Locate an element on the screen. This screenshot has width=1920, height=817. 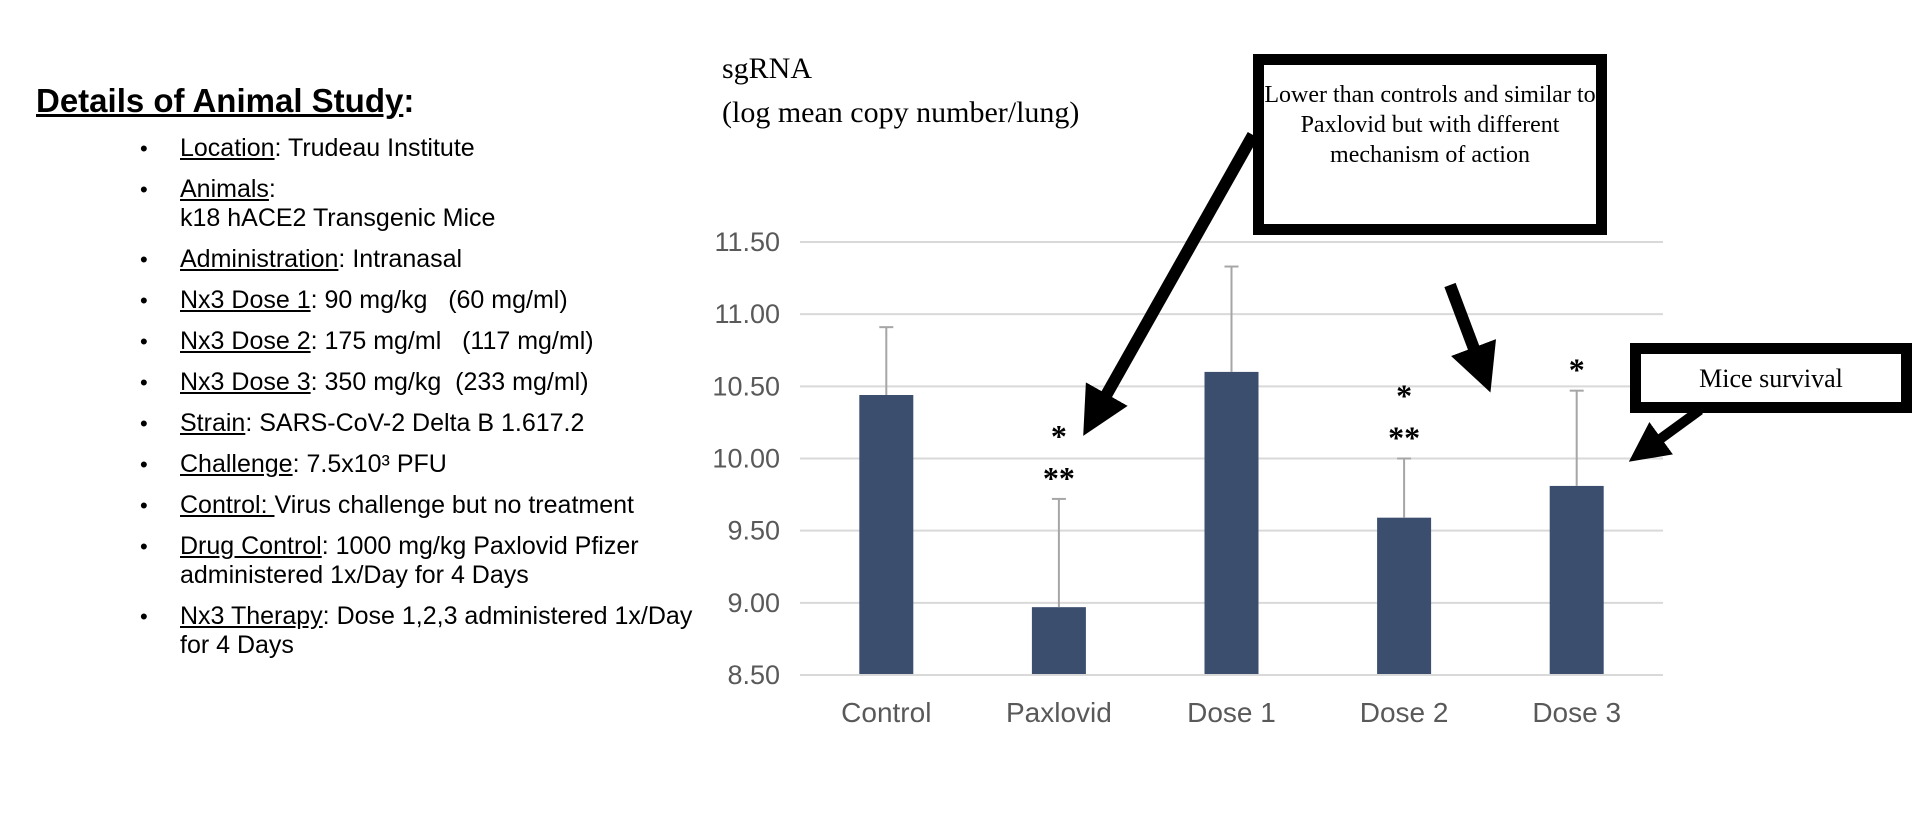
item-value: 175 mg/ml (117 mg/ml) is located at coordinates (459, 340).